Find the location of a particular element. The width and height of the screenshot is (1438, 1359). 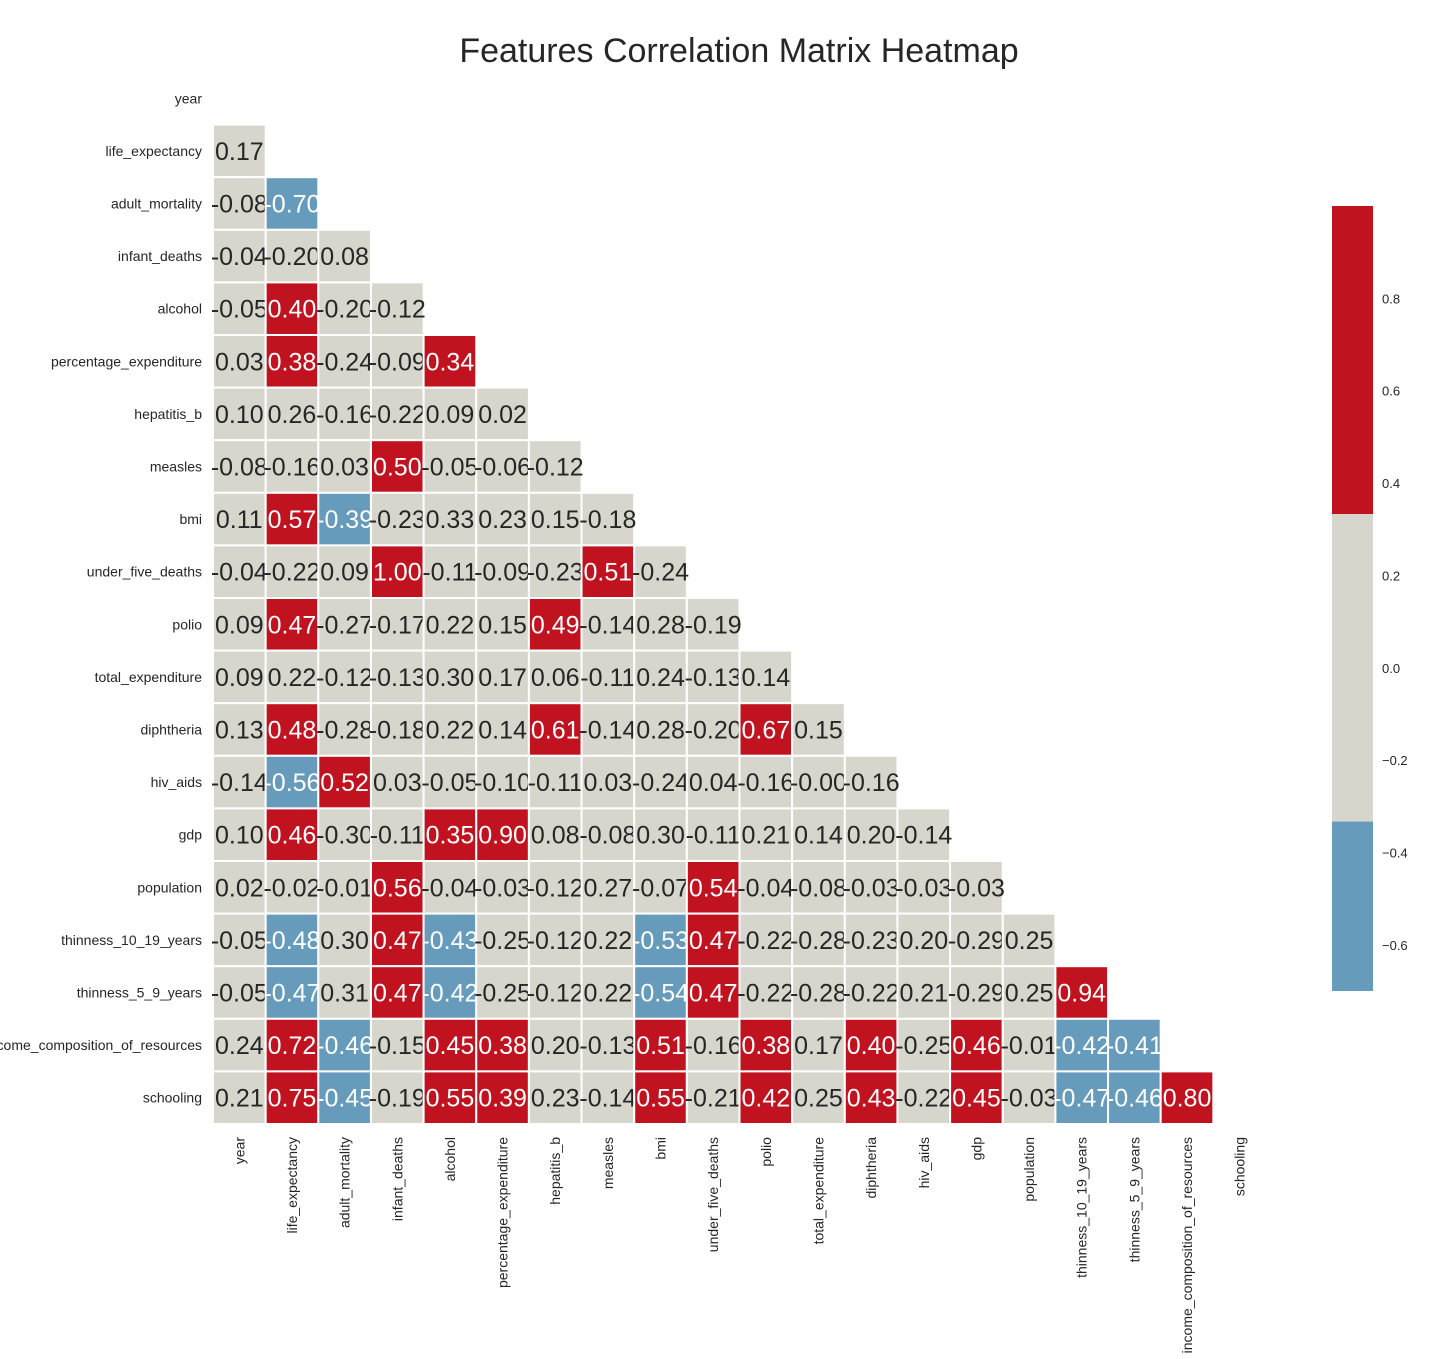

cell-value-label: 0.11 is located at coordinates (239, 520).